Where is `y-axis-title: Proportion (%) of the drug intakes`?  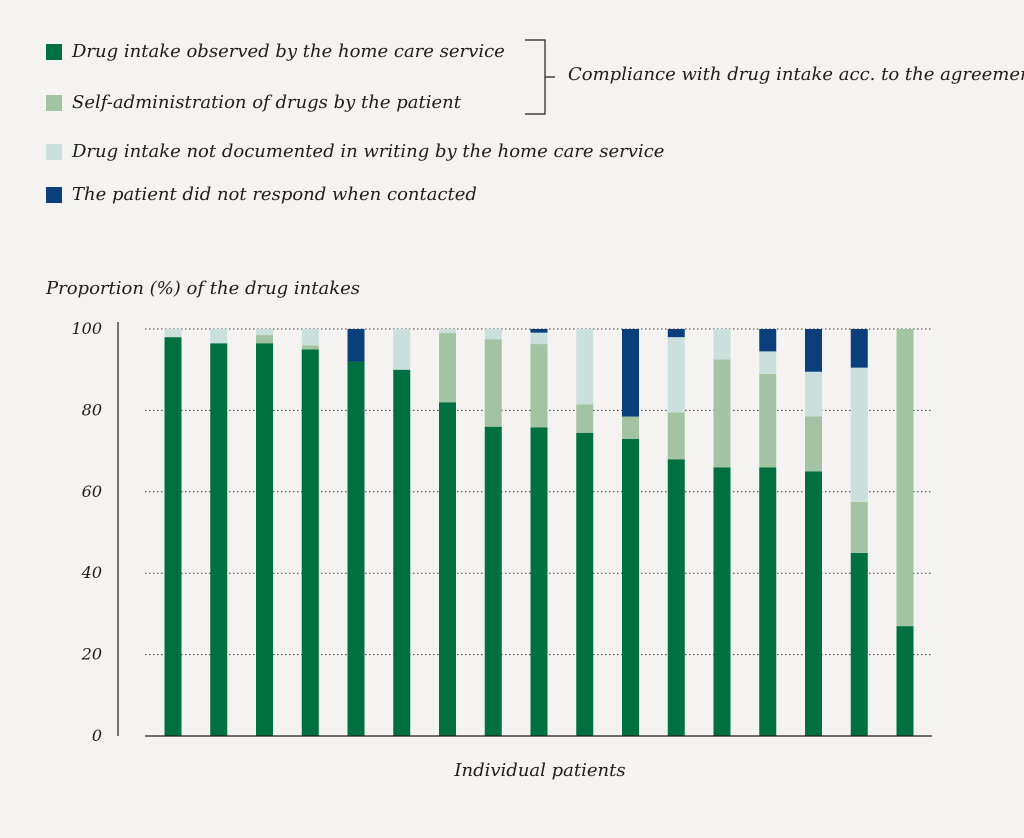
y-axis-title: Proportion (%) of the drug intakes is located at coordinates (203, 288).